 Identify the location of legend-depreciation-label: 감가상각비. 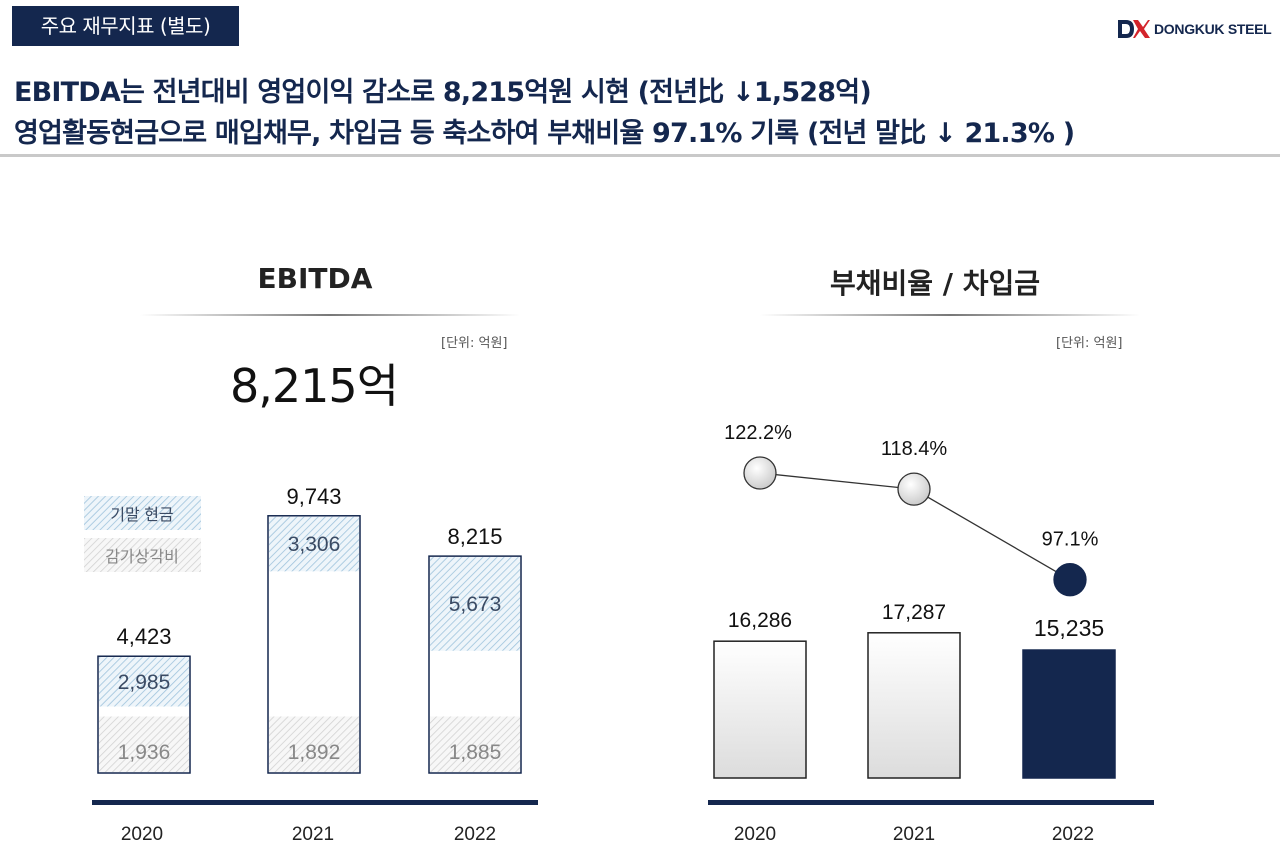
(142, 557).